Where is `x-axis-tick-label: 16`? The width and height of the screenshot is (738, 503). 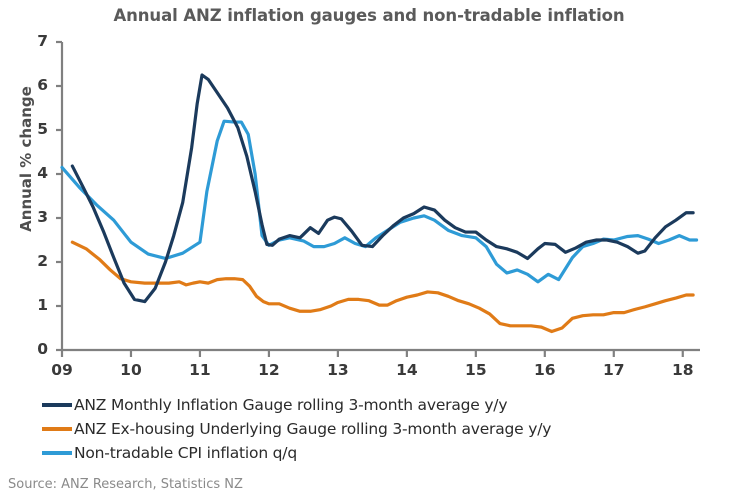 x-axis-tick-label: 16 is located at coordinates (545, 370).